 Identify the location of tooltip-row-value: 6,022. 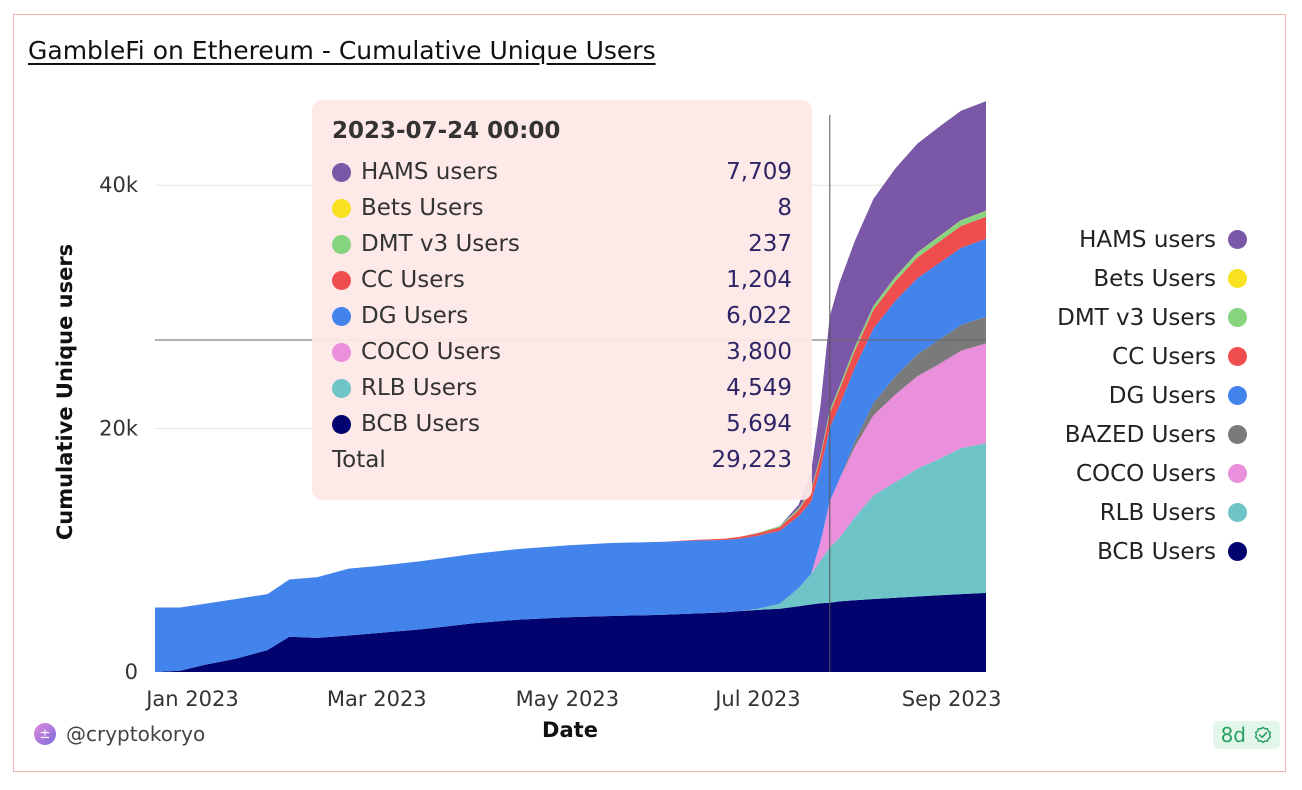
(759, 316).